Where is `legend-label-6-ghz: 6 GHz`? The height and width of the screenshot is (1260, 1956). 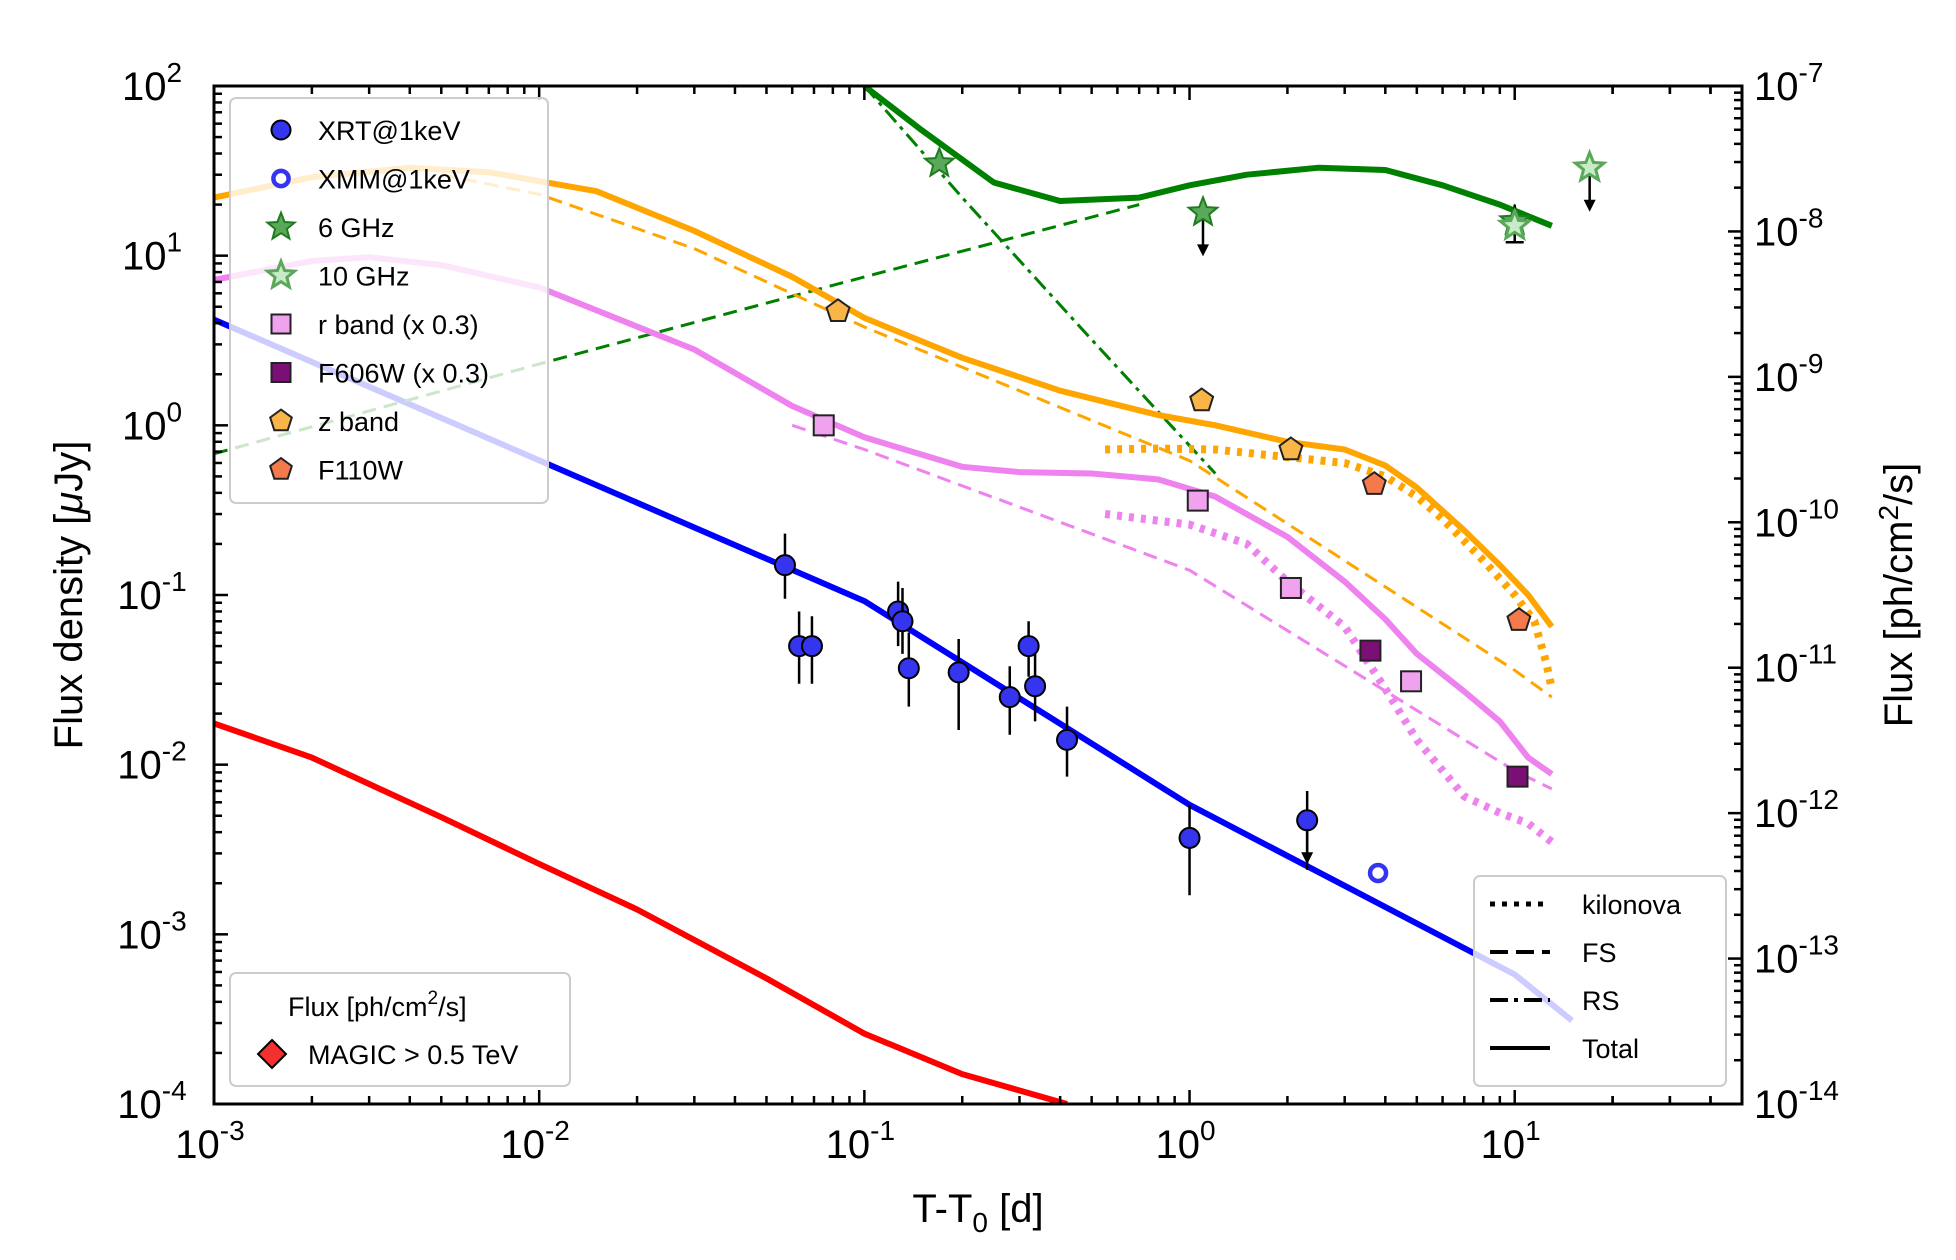 legend-label-6-ghz: 6 GHz is located at coordinates (356, 228).